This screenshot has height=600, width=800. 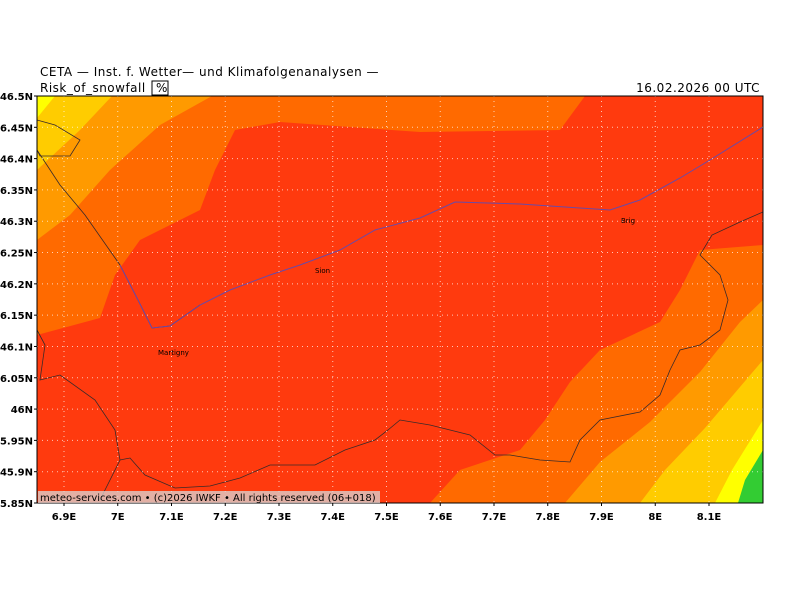 I want to click on lon-tick-label: 7.6E, so click(x=440, y=517).